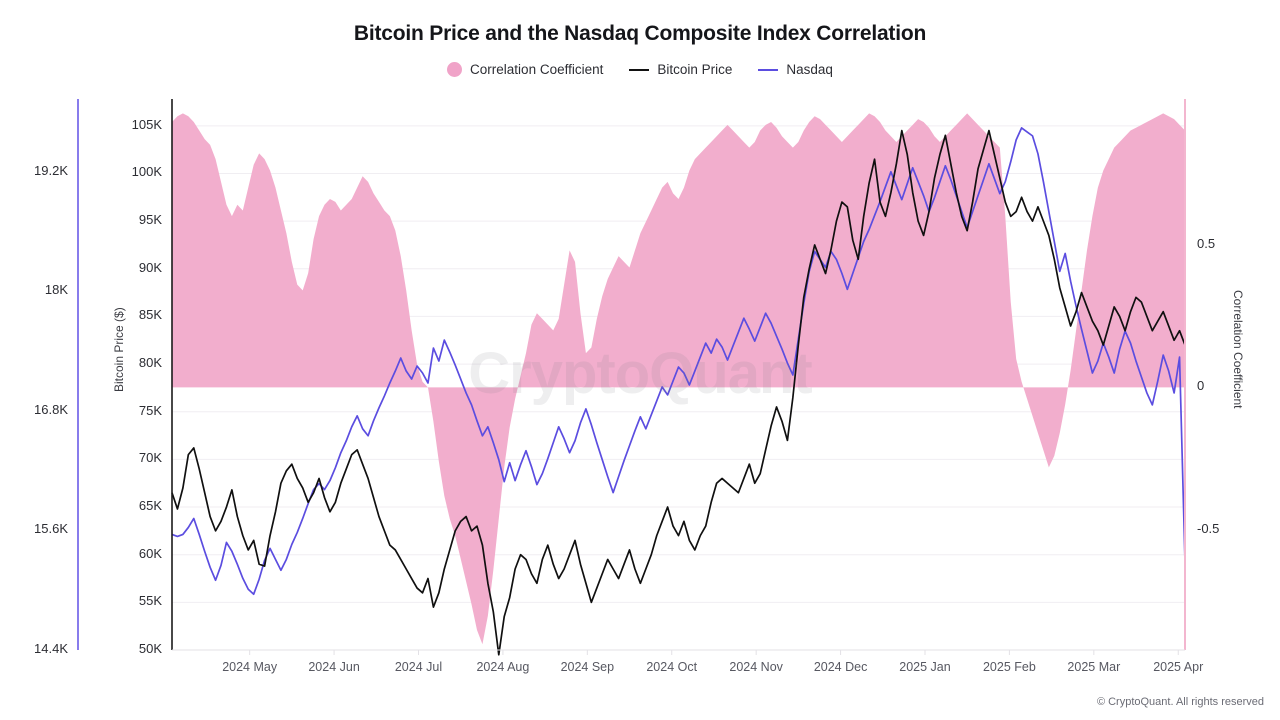  I want to click on y-axis-left-title: Bitcoin Price ($), so click(119, 349).